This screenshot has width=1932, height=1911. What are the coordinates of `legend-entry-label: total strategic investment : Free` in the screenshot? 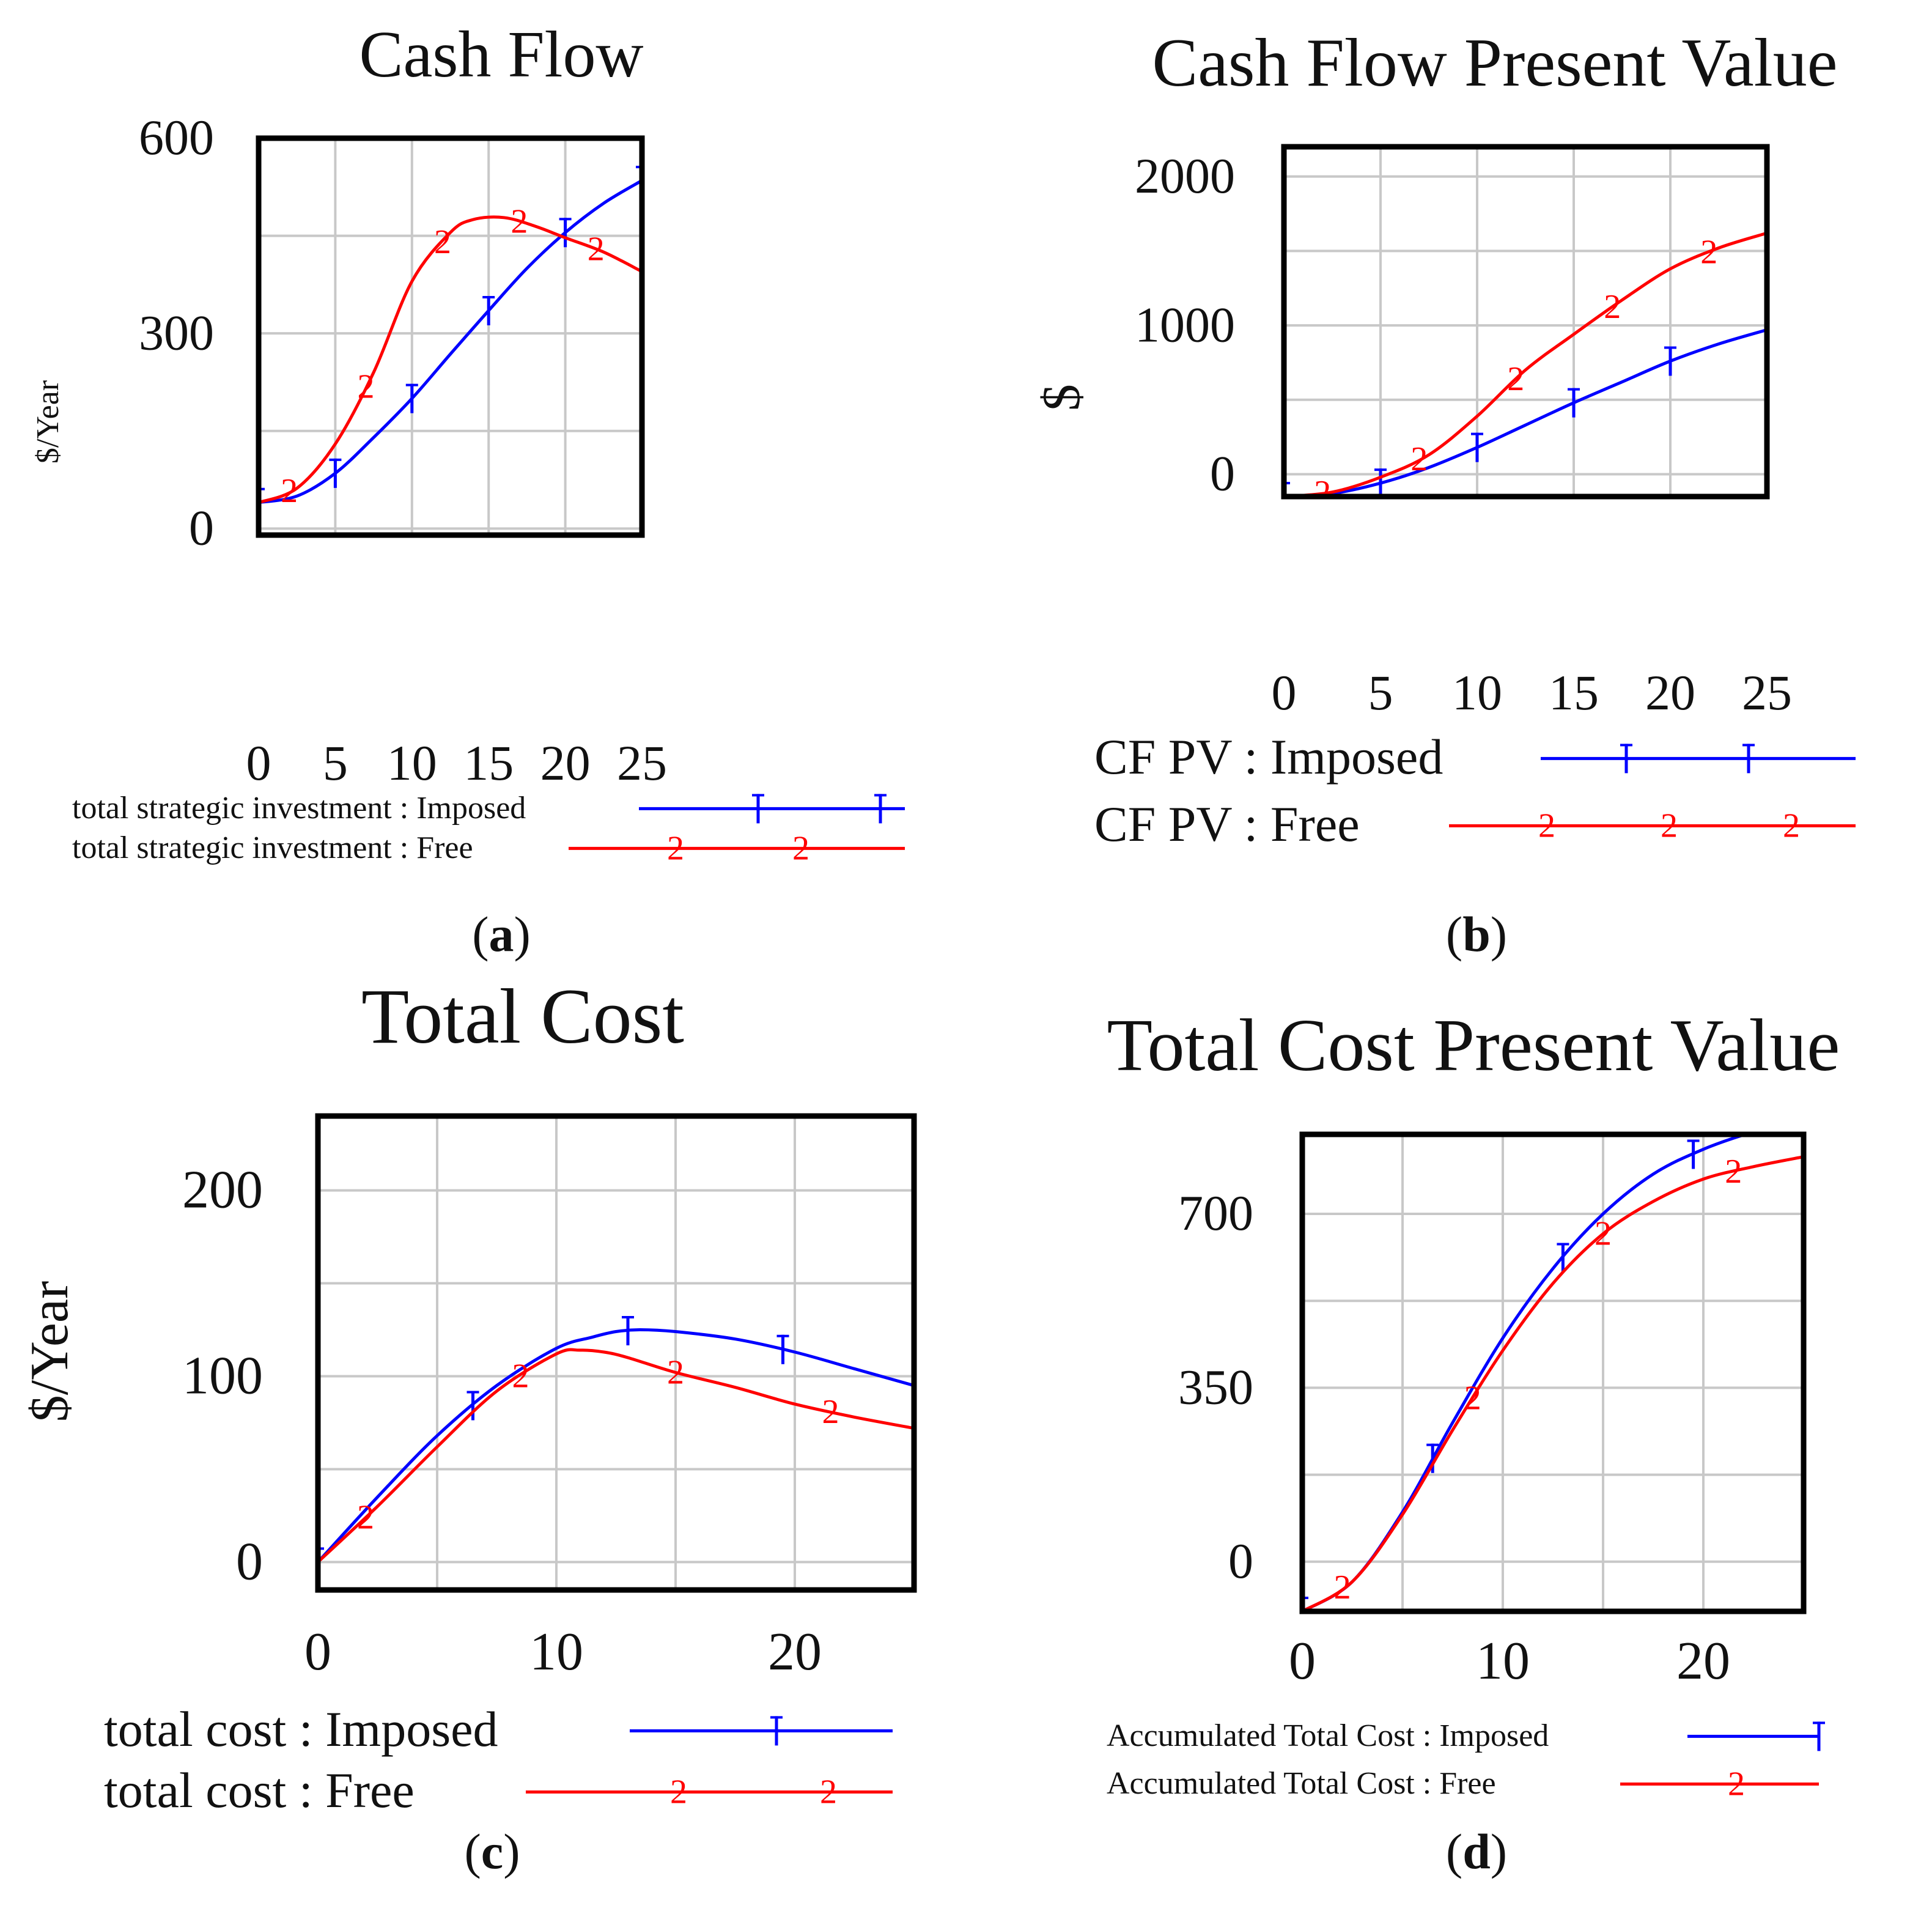 It's located at (272, 847).